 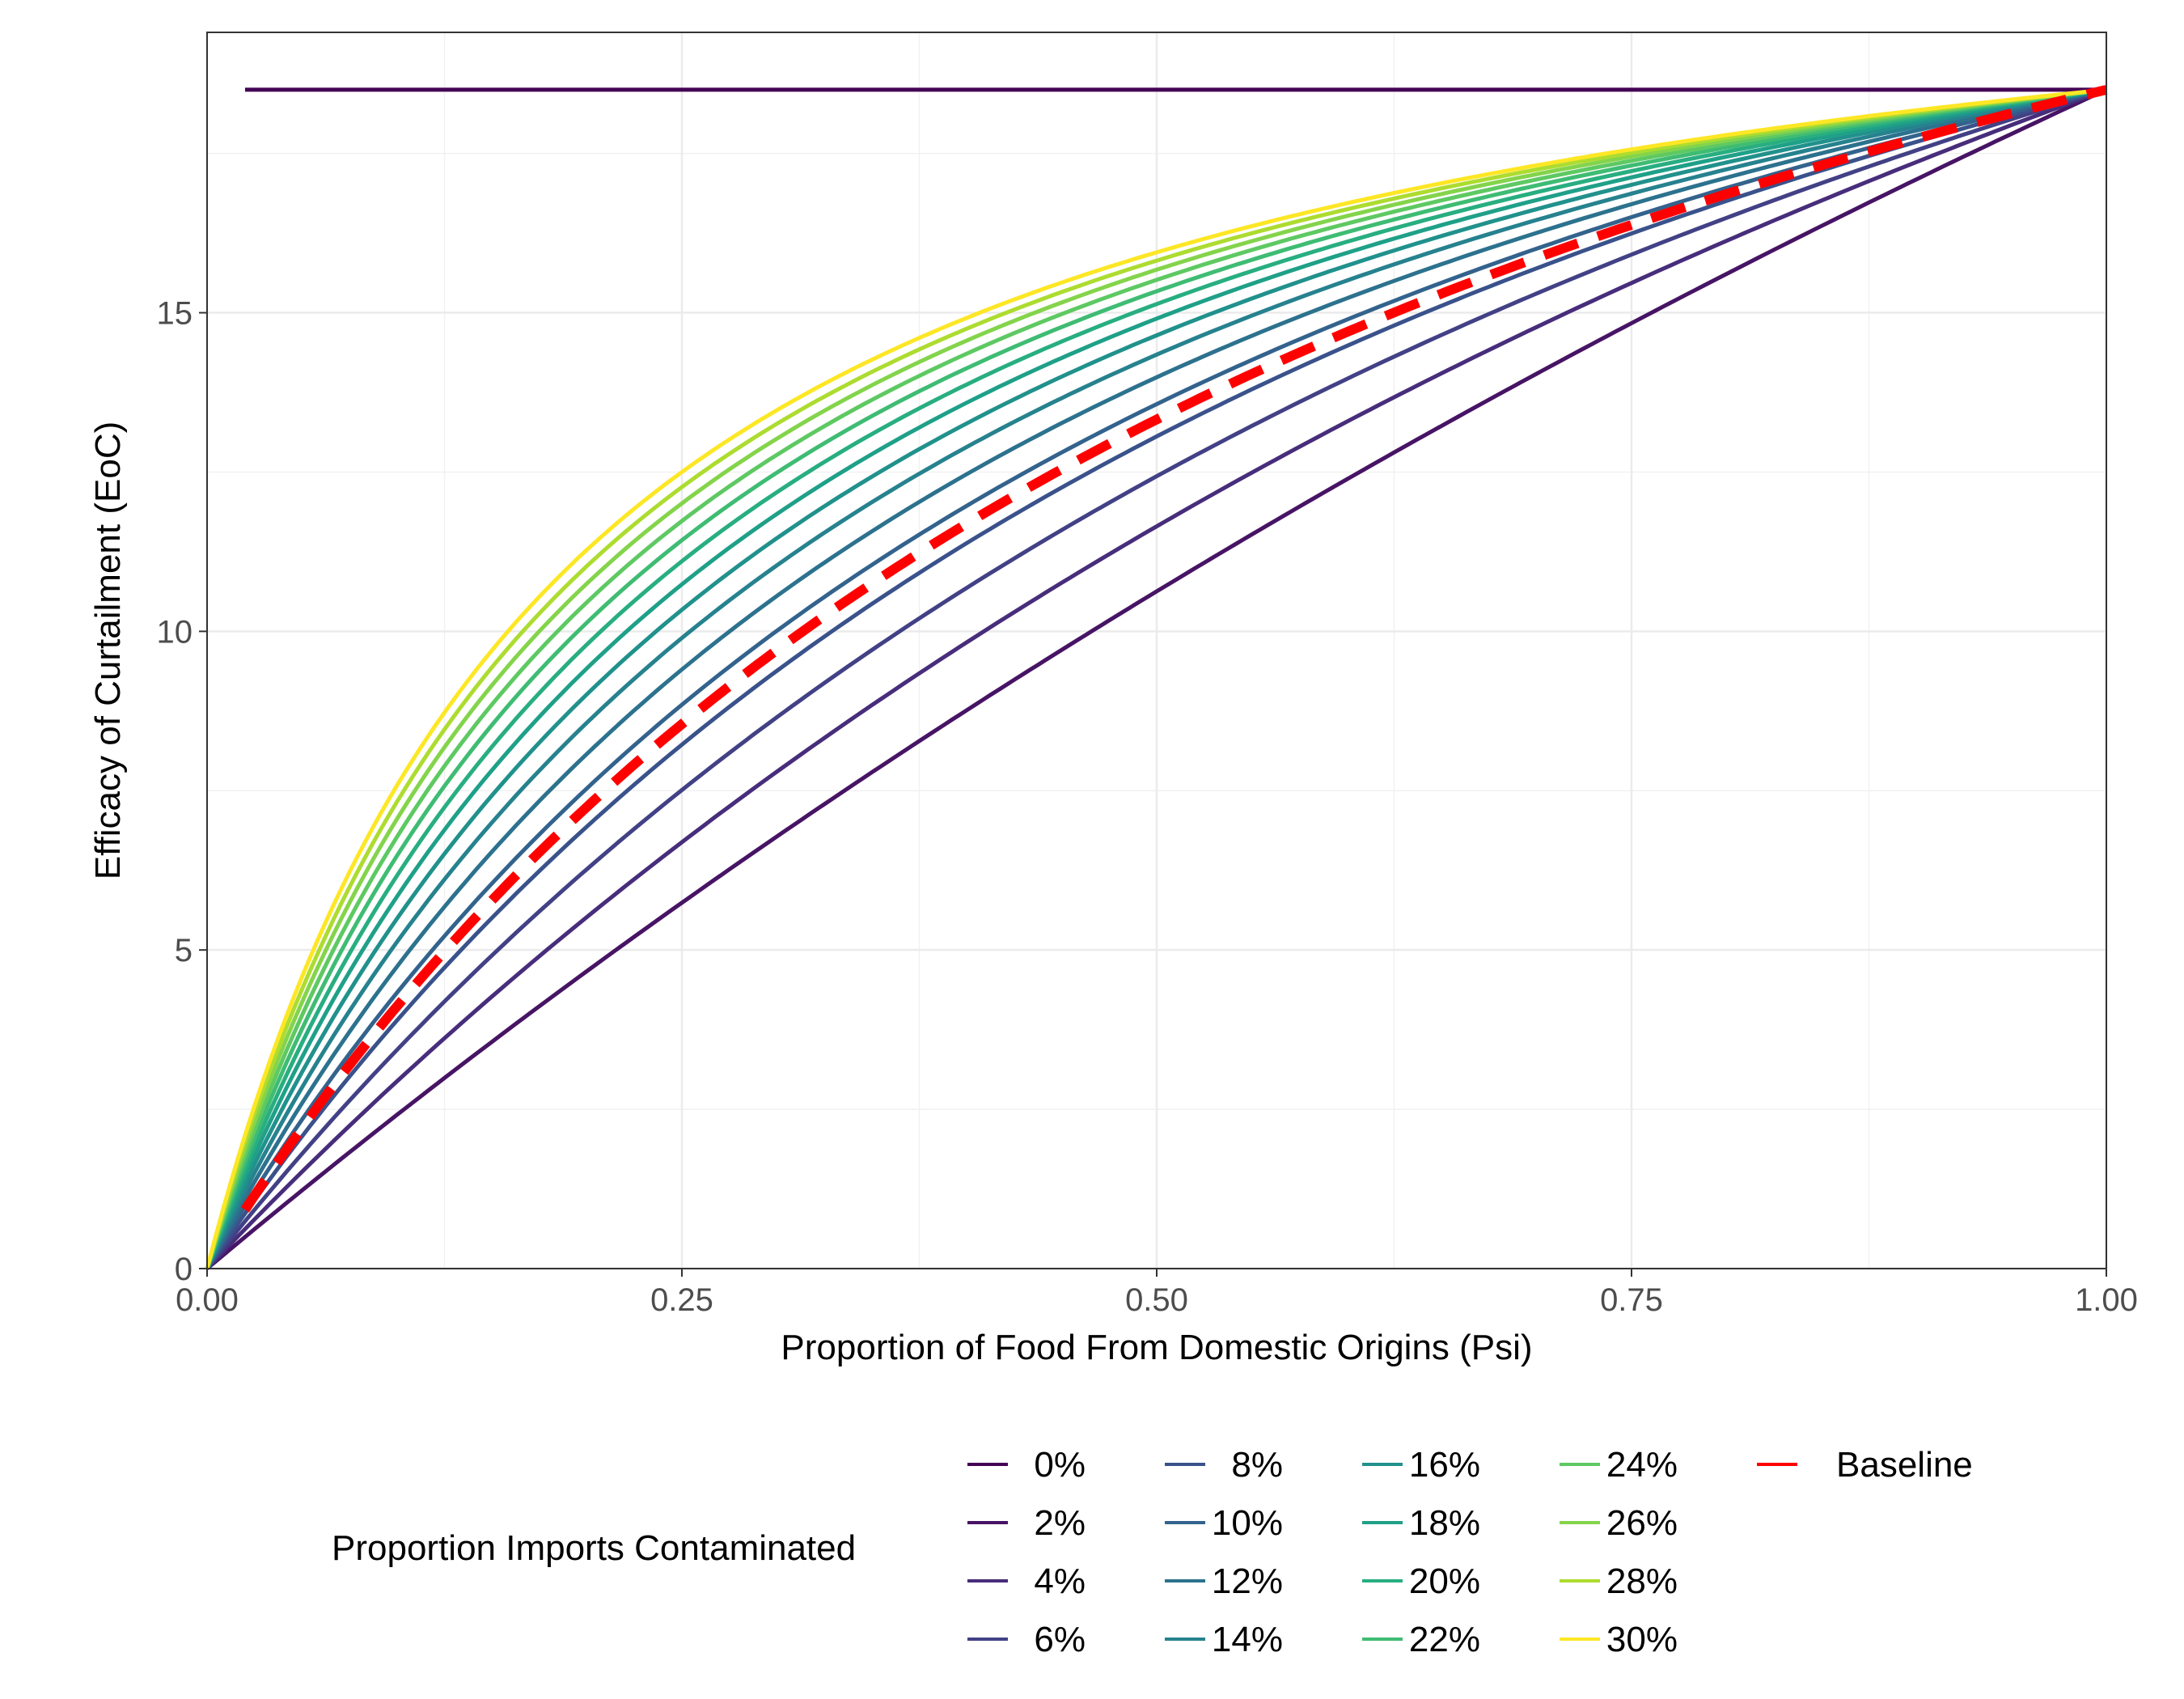 I want to click on legend-title: Proportion Imports Contaminated, so click(x=594, y=1548).